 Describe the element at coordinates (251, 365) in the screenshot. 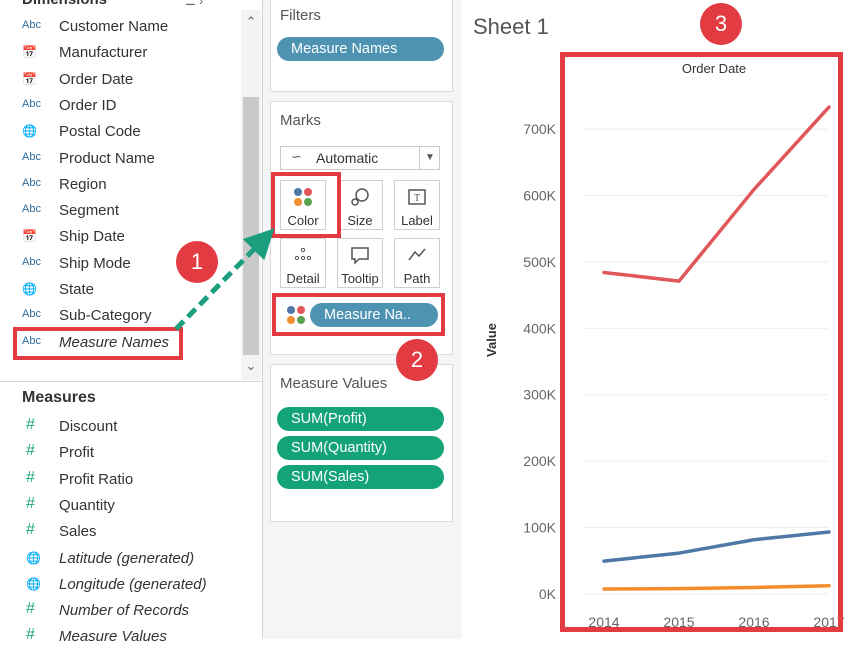

I see `scroll-down-icon: ⌄` at that location.